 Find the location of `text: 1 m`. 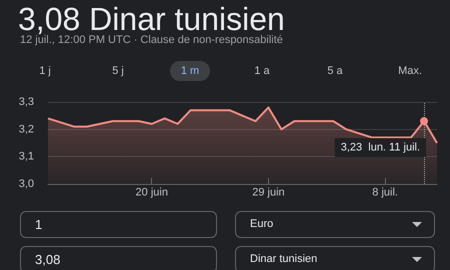

text: 1 m is located at coordinates (190, 71).